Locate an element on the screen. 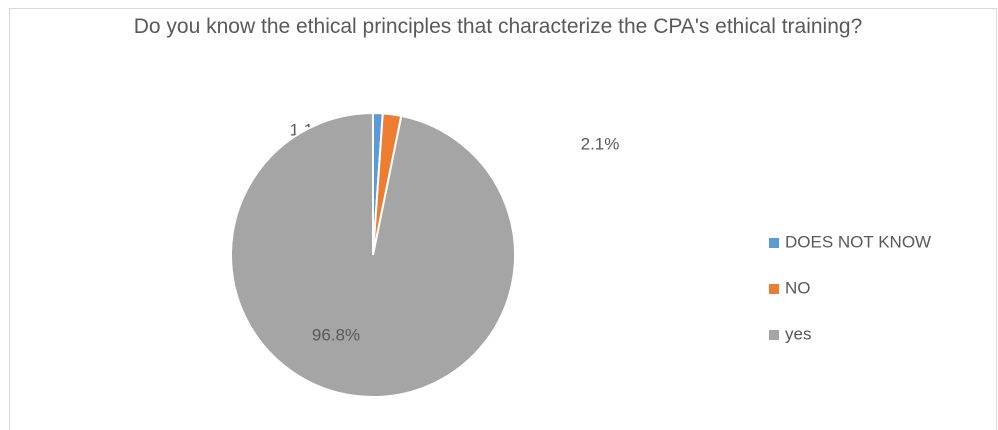  legend-label: NO is located at coordinates (798, 287).